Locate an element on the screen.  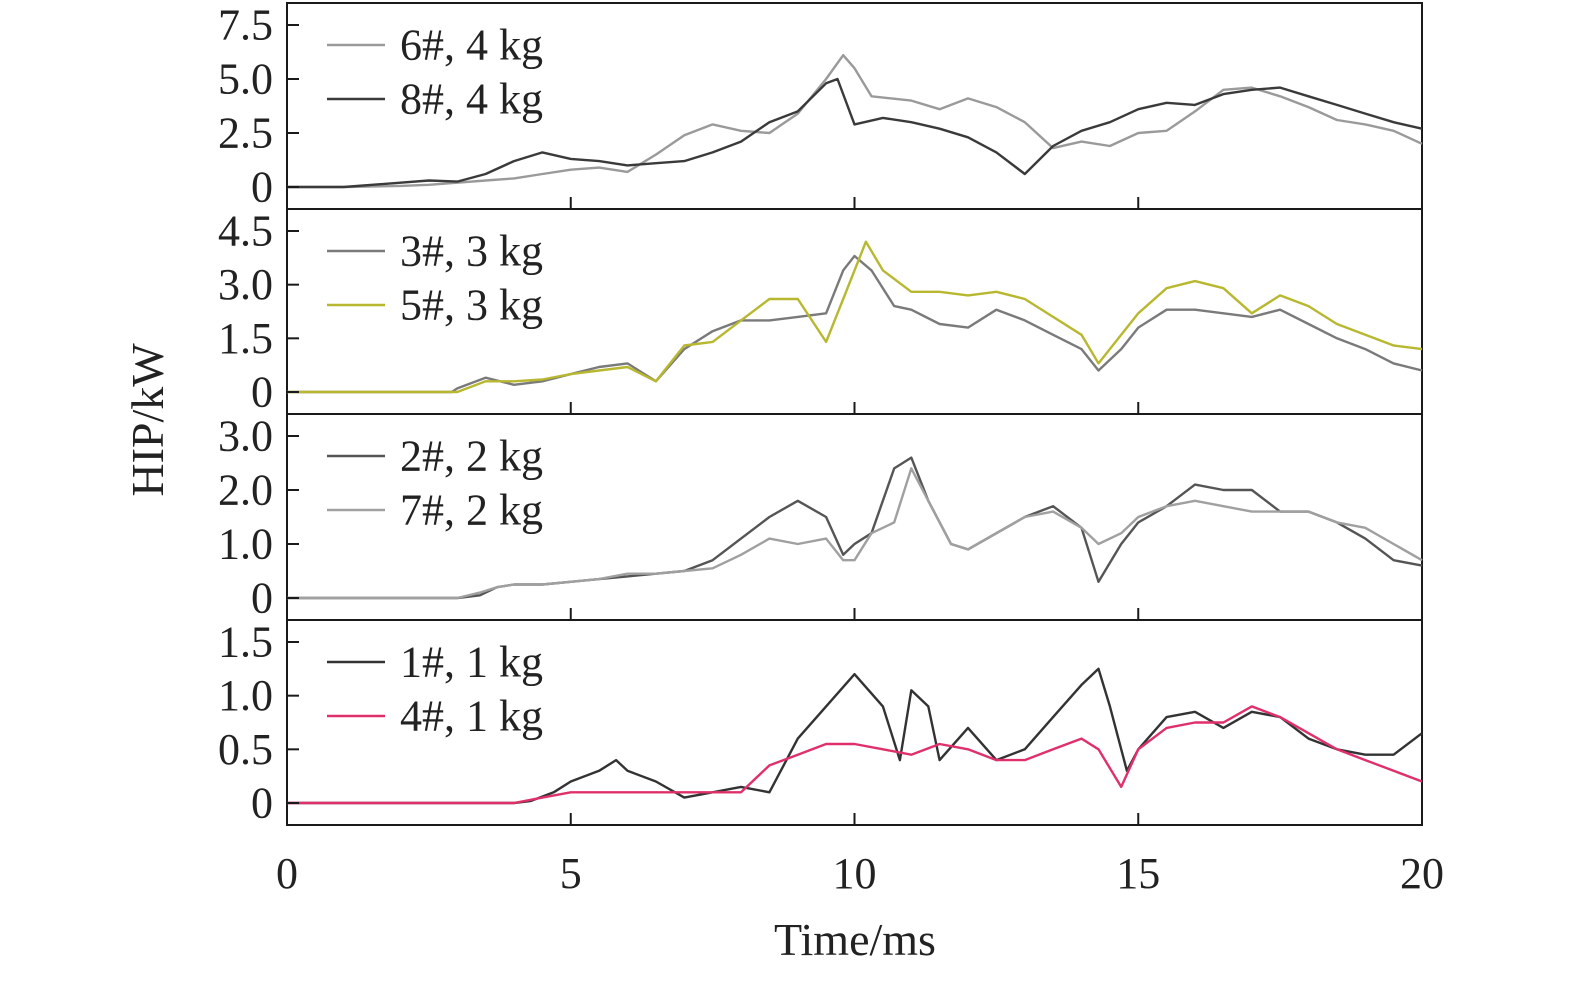
legend-label-4-2: 4#, 1 kg is located at coordinates (471, 716).